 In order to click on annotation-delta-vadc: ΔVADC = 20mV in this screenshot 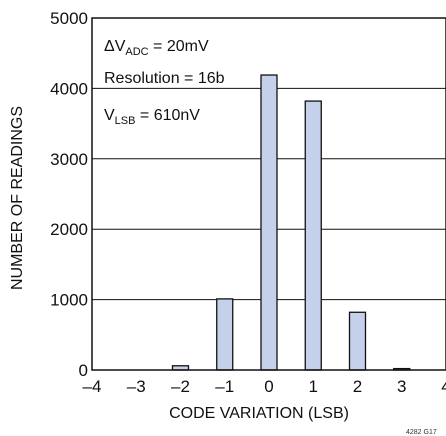, I will do `click(156, 48)`.